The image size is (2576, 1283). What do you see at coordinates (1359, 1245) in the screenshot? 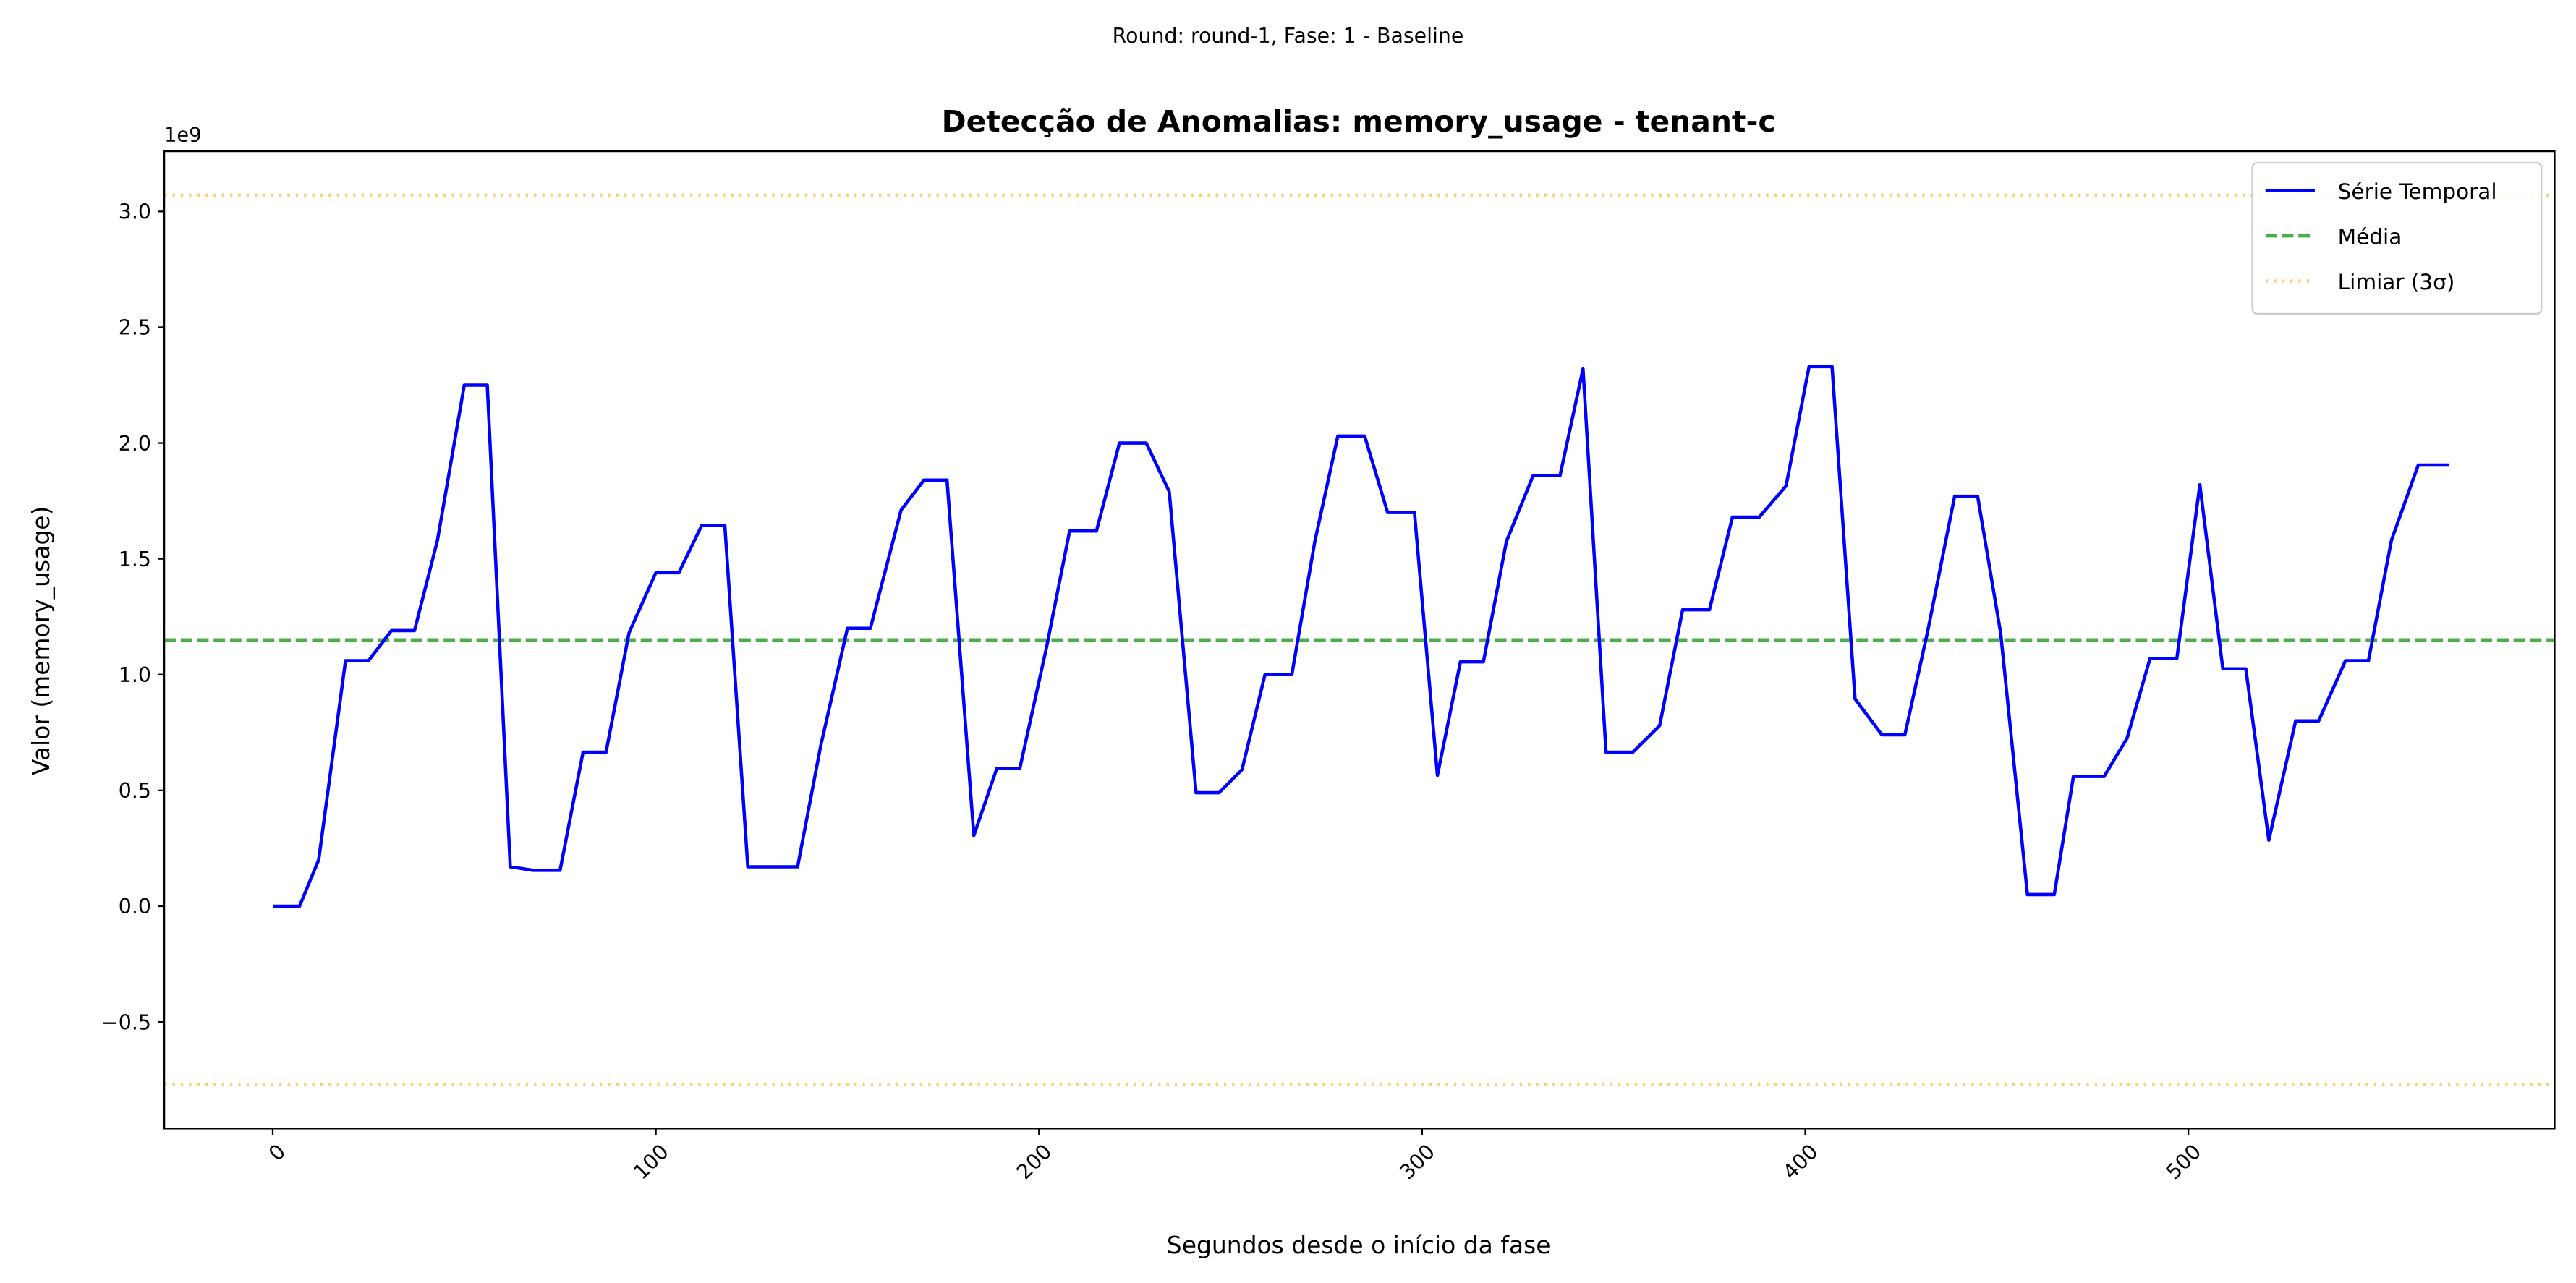
I see `x-axis-label: Segundos desde o início da fase` at bounding box center [1359, 1245].